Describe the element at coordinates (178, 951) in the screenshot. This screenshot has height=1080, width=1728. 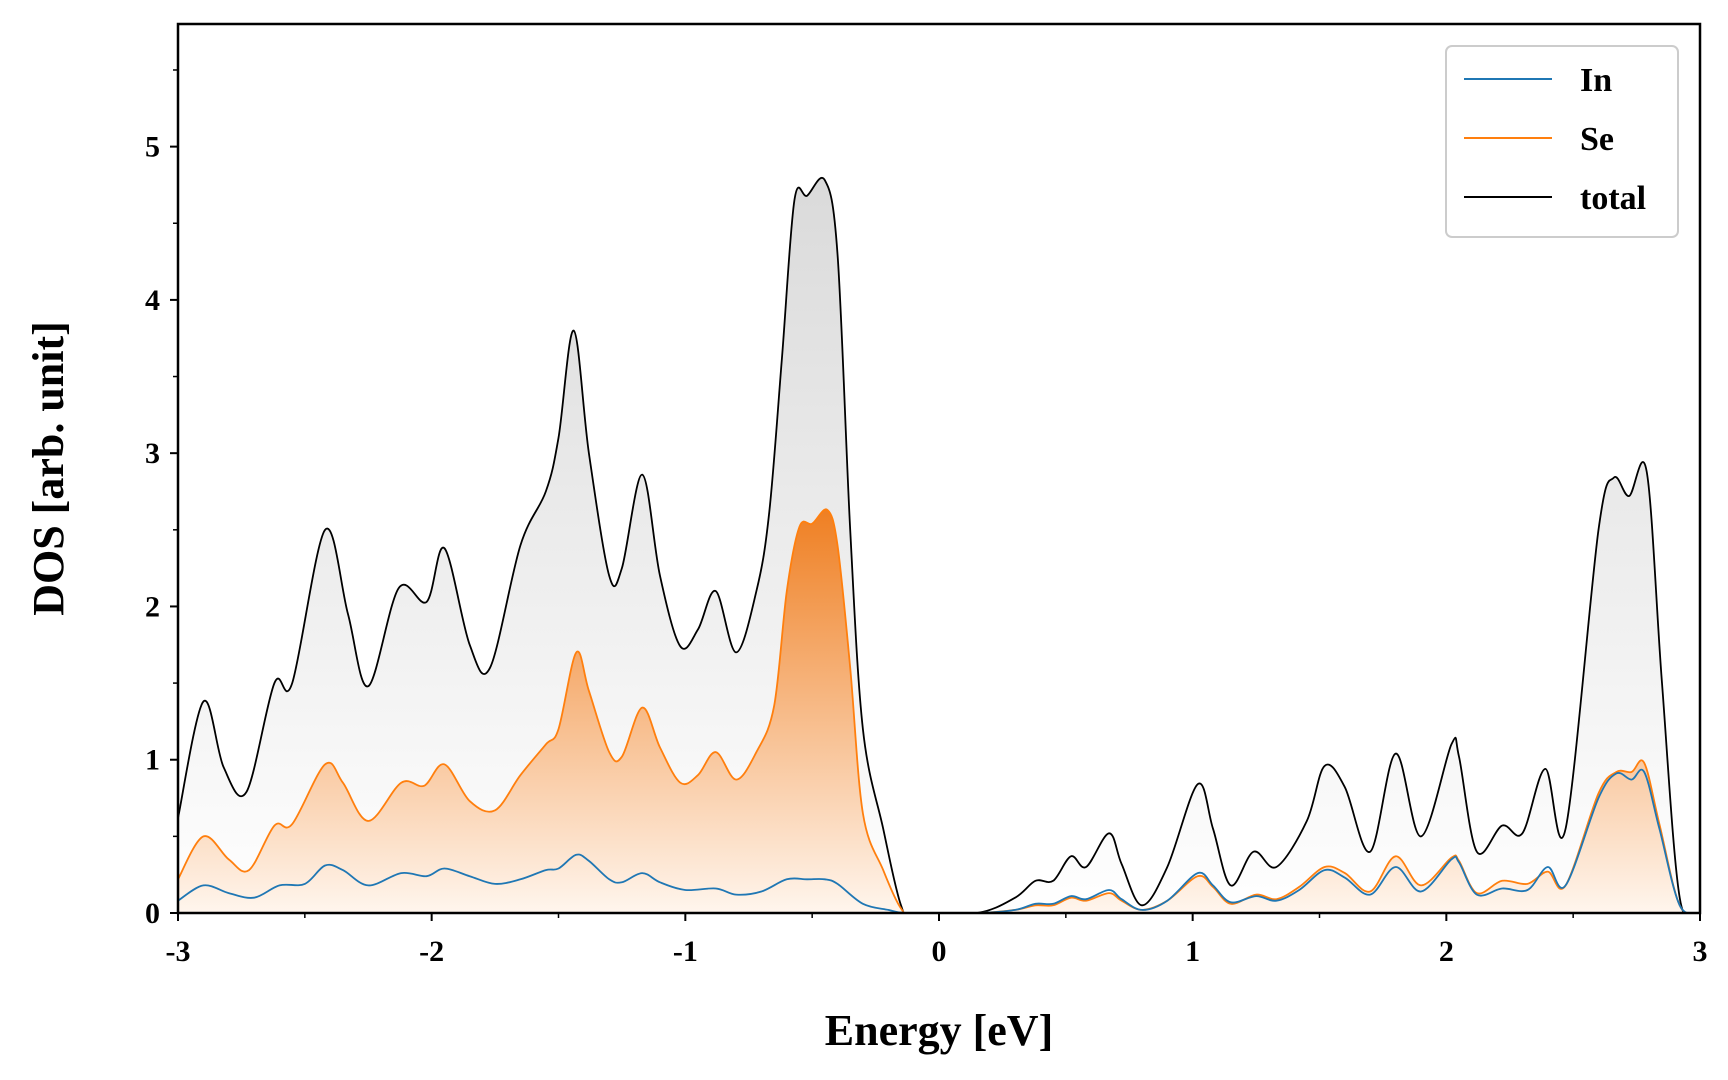
I see `x-tick-label: -3` at that location.